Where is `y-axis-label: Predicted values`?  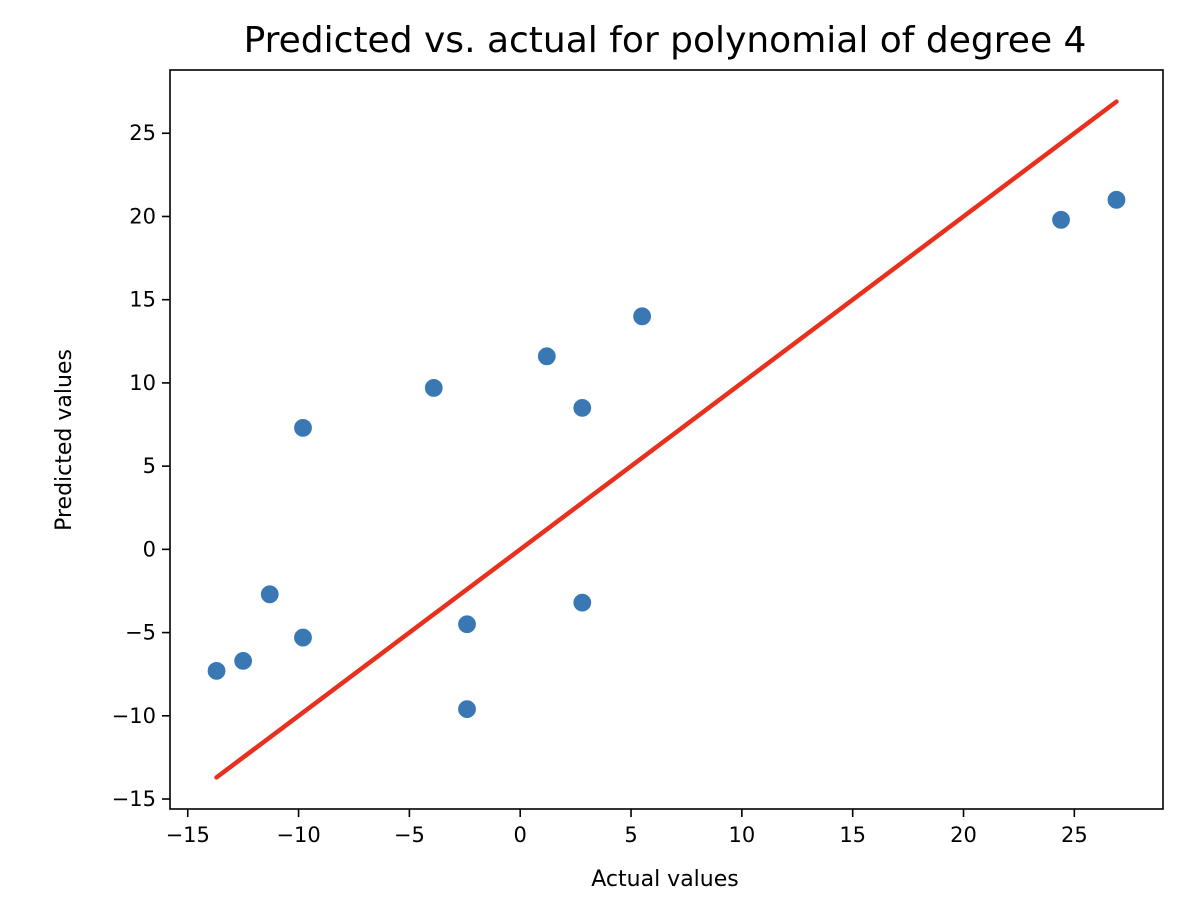
y-axis-label: Predicted values is located at coordinates (64, 440).